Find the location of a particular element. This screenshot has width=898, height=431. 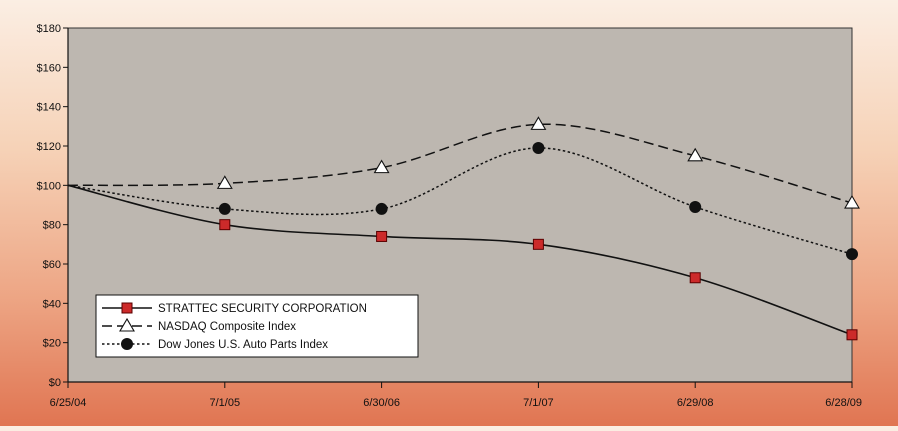

x-tick-label: 6/28/09 is located at coordinates (843, 403).